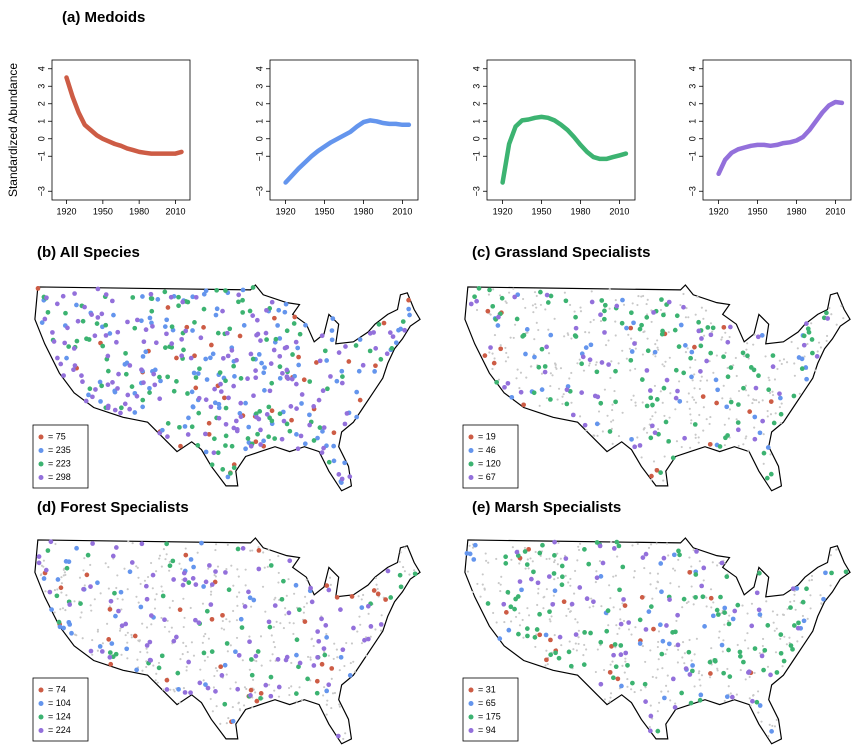 The image size is (857, 747). What do you see at coordinates (657, 641) in the screenshot?
I see `us-outline` at bounding box center [657, 641].